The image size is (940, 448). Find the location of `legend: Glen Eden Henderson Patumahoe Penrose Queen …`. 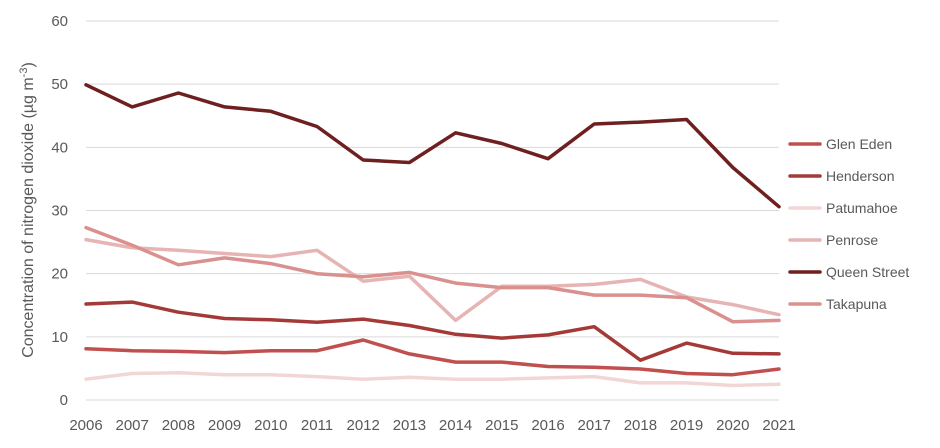

legend: Glen Eden Henderson Patumahoe Penrose Queen … is located at coordinates (848, 224).